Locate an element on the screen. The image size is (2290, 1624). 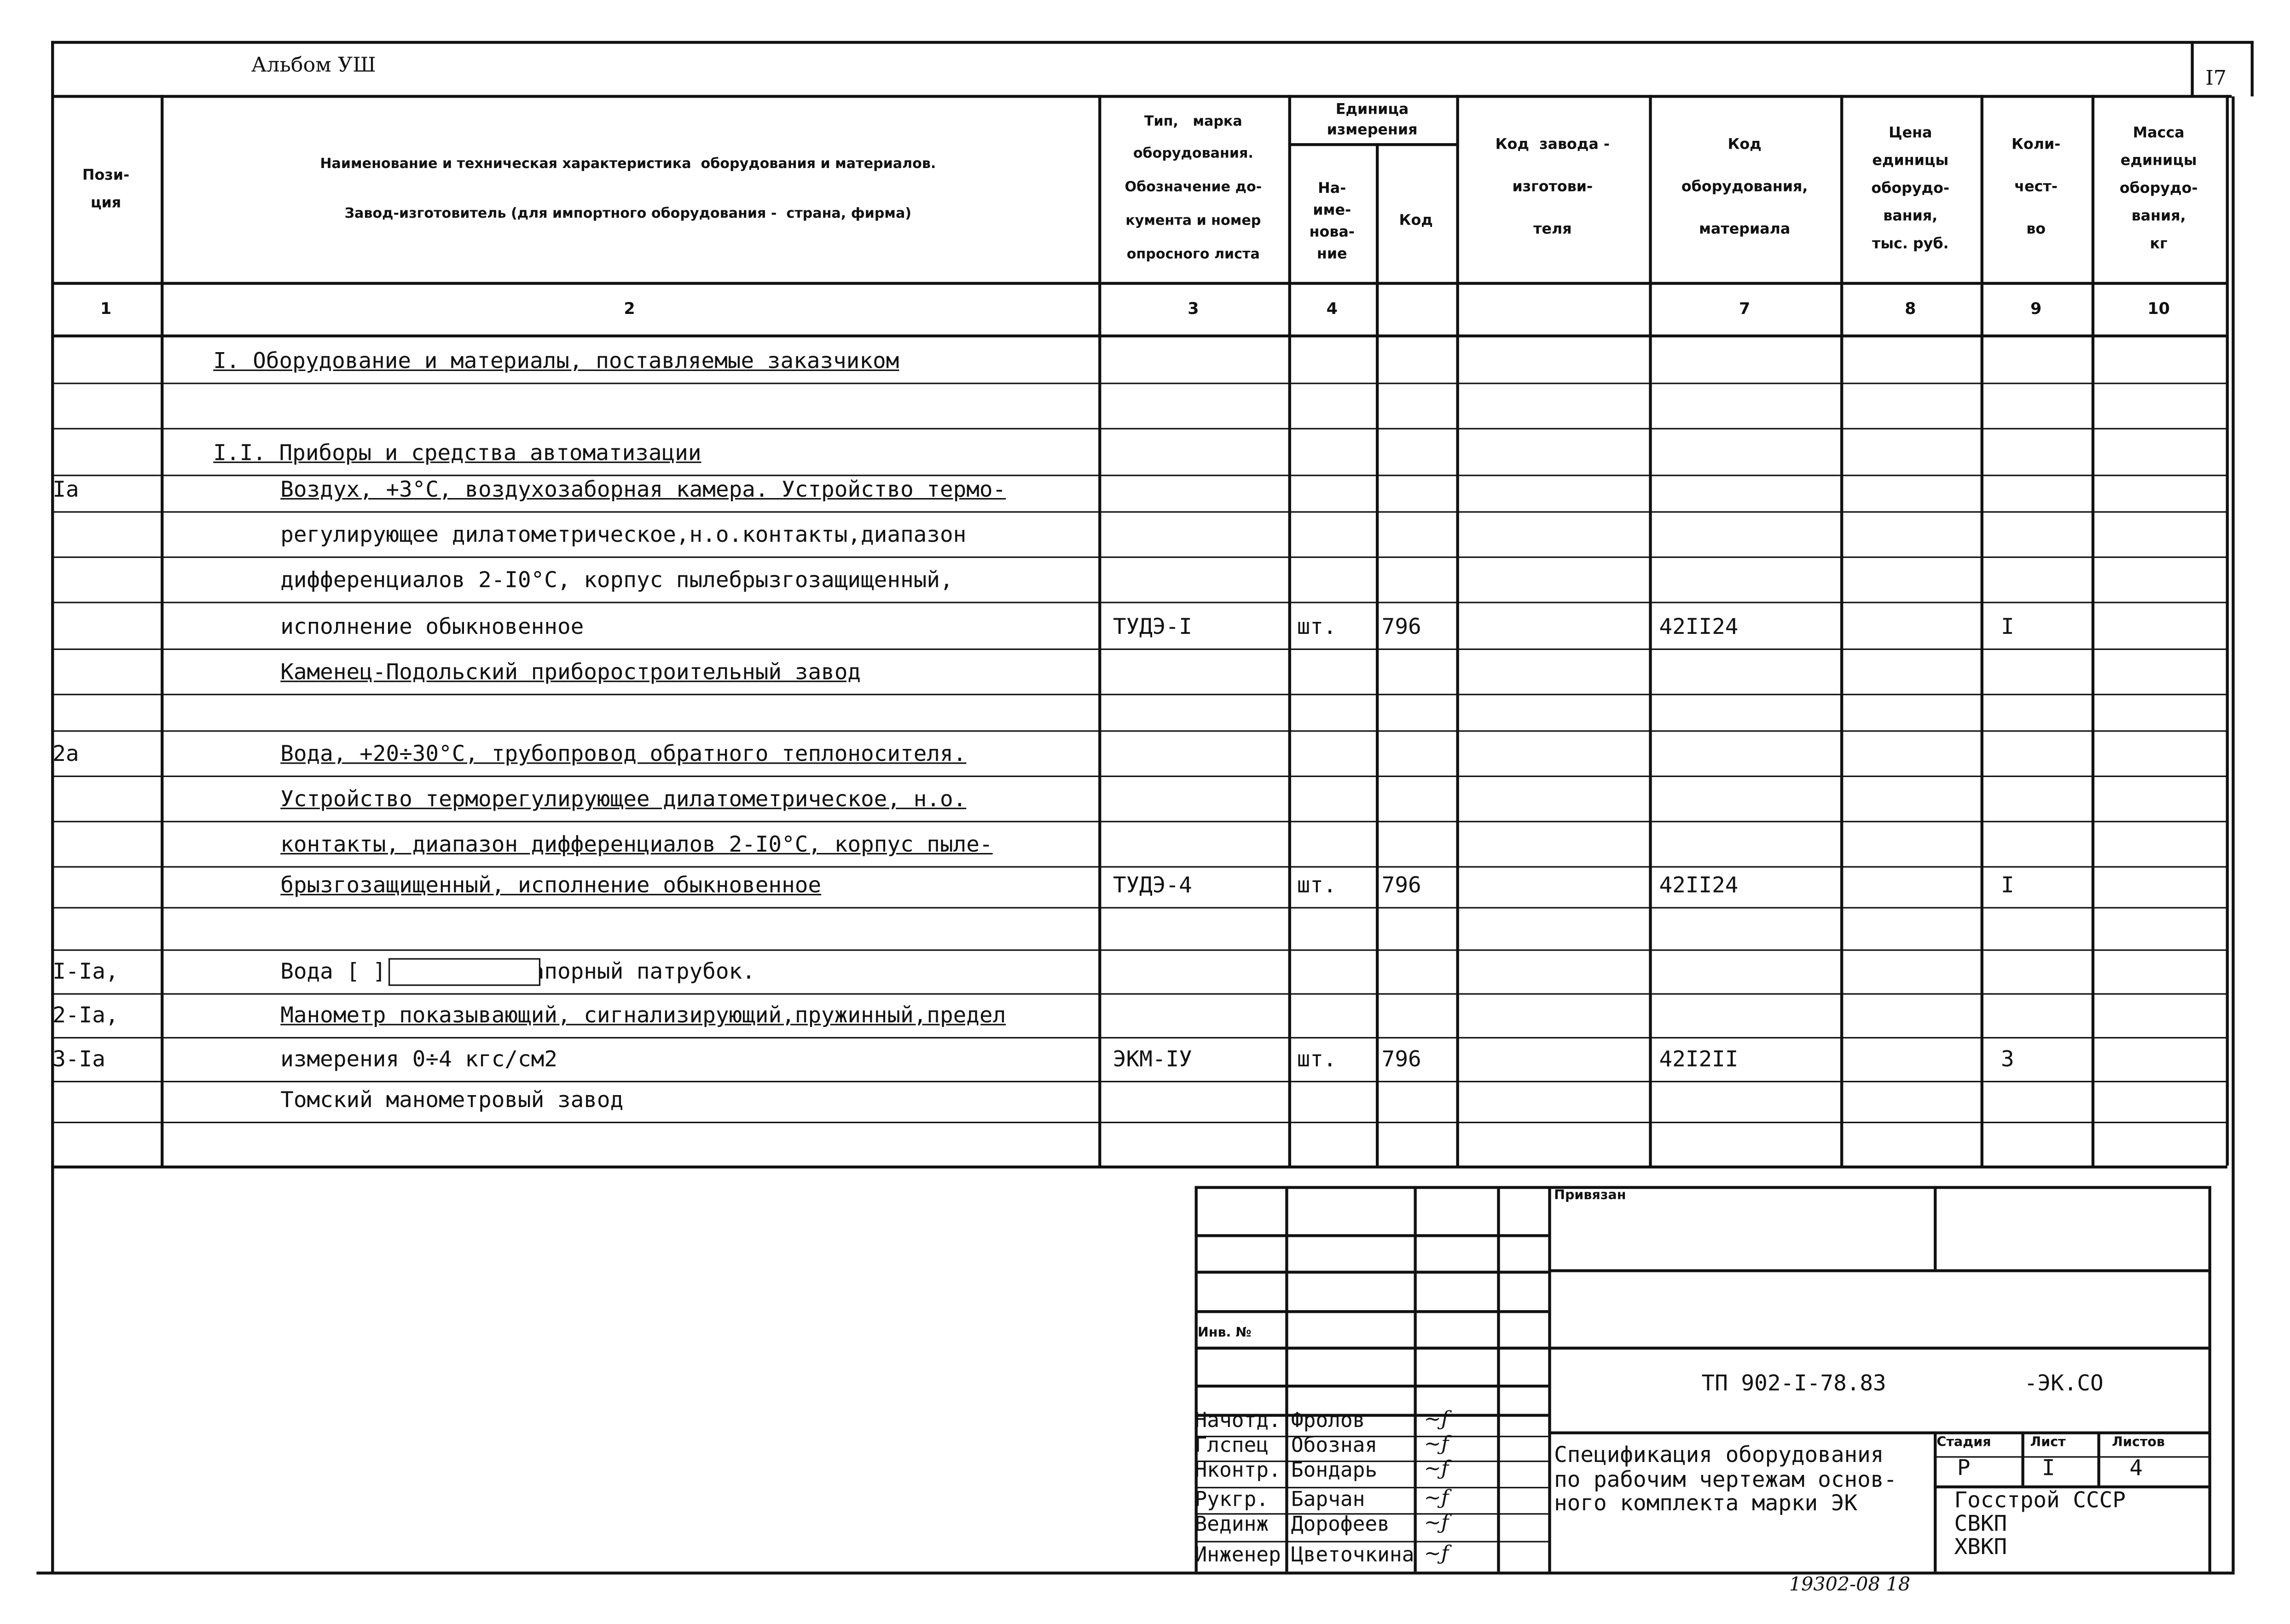
cell-pos: 3-Ia is located at coordinates (78, 1058).